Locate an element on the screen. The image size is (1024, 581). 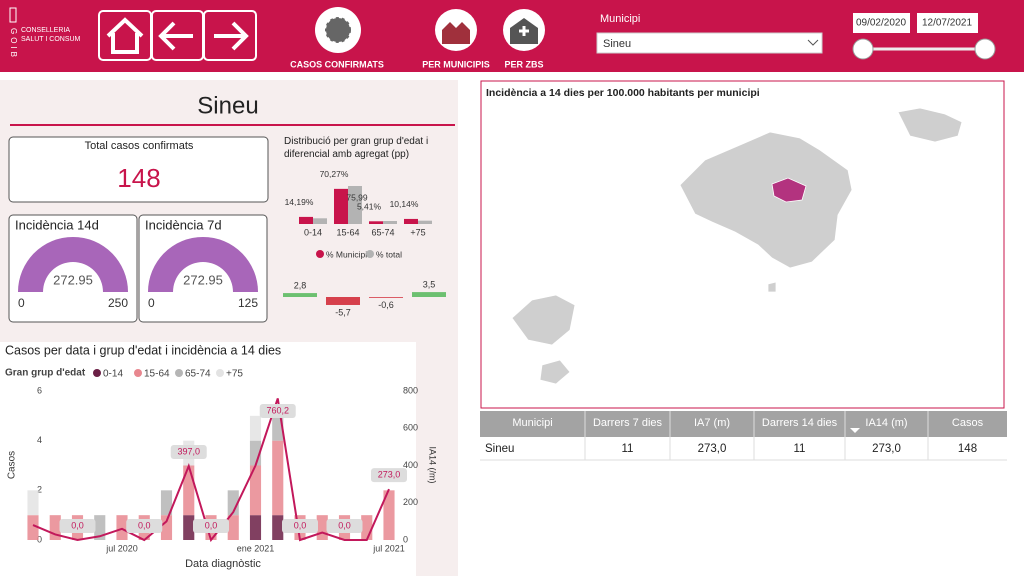
houses-icon is located at coordinates (456, 33).